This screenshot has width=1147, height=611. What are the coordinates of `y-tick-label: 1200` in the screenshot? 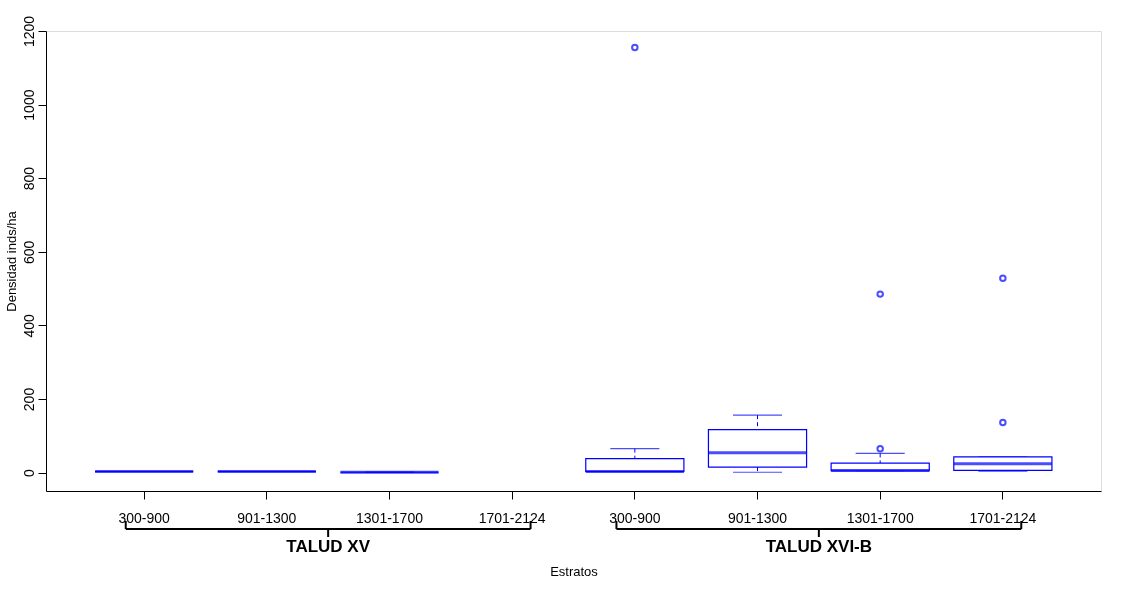 It's located at (28, 31).